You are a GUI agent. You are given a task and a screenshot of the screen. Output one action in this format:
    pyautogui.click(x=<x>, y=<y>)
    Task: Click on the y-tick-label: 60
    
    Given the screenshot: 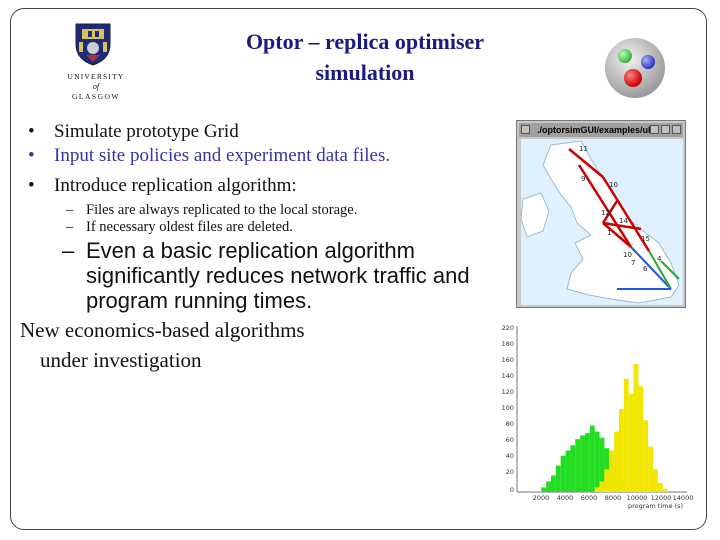 What is the action you would take?
    pyautogui.click(x=510, y=440)
    